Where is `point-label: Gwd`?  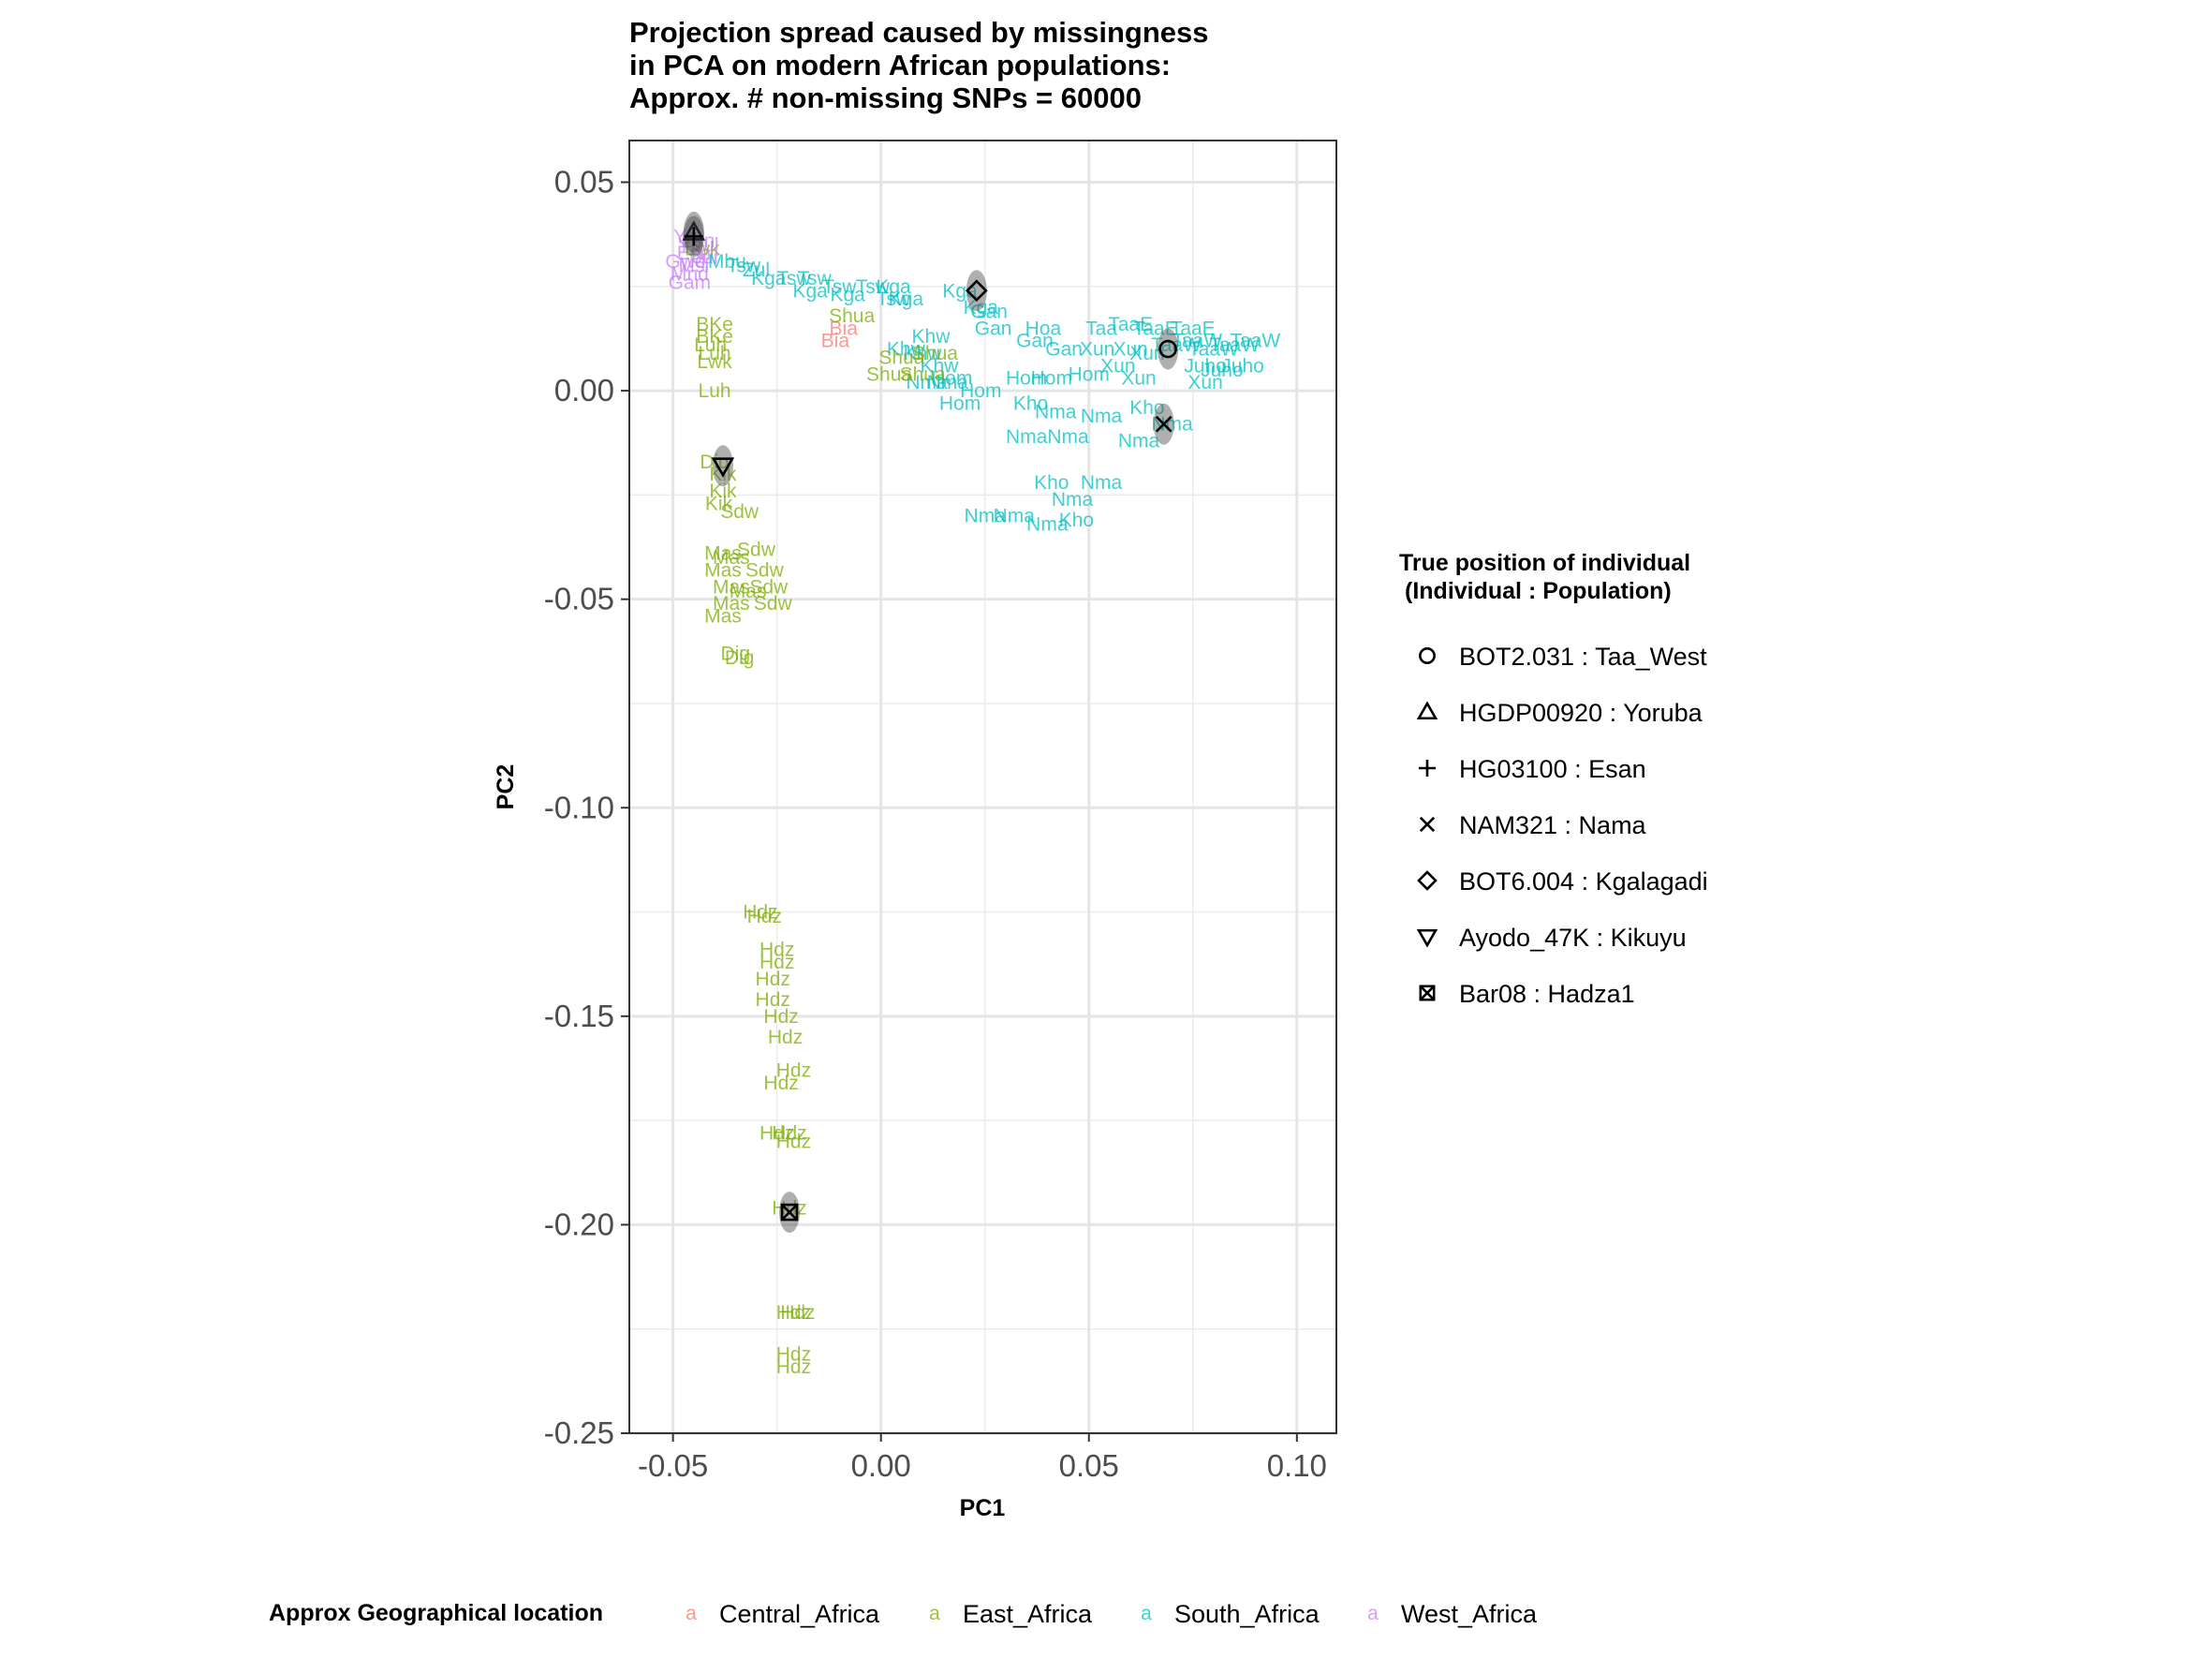
point-label: Gwd is located at coordinates (685, 262).